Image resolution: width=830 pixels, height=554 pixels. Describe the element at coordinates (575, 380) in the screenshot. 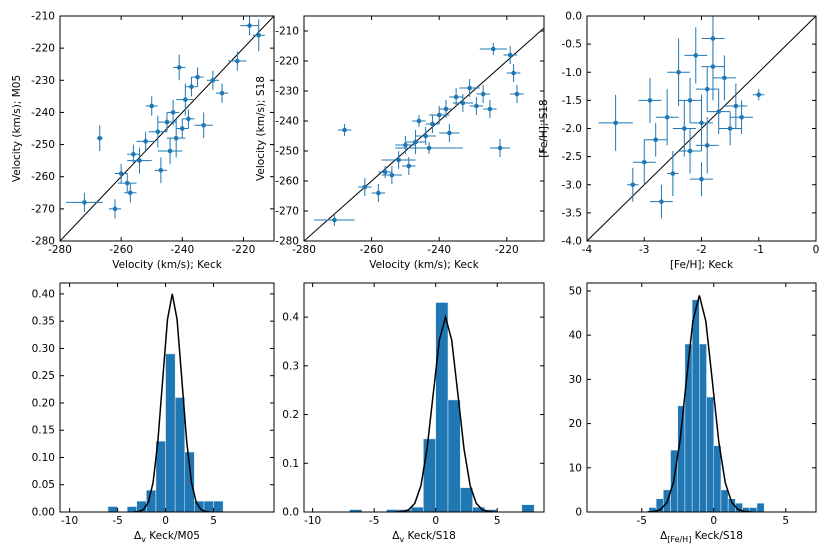

I see `y-tick-label: 30` at that location.